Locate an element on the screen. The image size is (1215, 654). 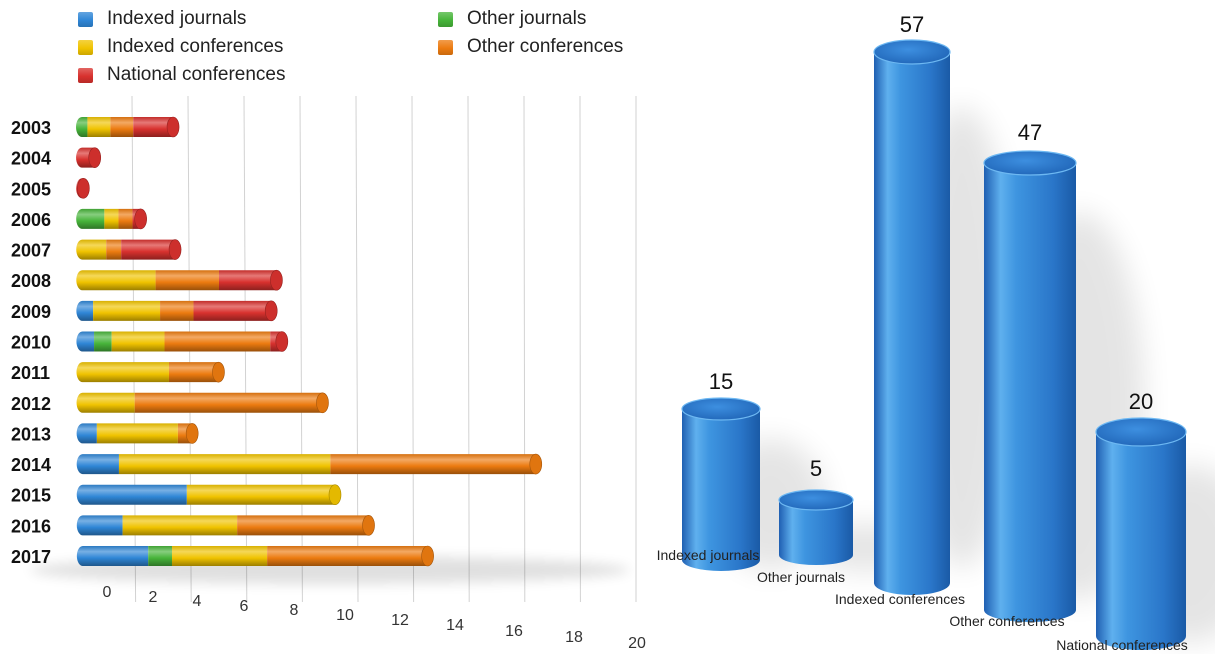
legend-label: Indexed conferences is located at coordinates (195, 46).